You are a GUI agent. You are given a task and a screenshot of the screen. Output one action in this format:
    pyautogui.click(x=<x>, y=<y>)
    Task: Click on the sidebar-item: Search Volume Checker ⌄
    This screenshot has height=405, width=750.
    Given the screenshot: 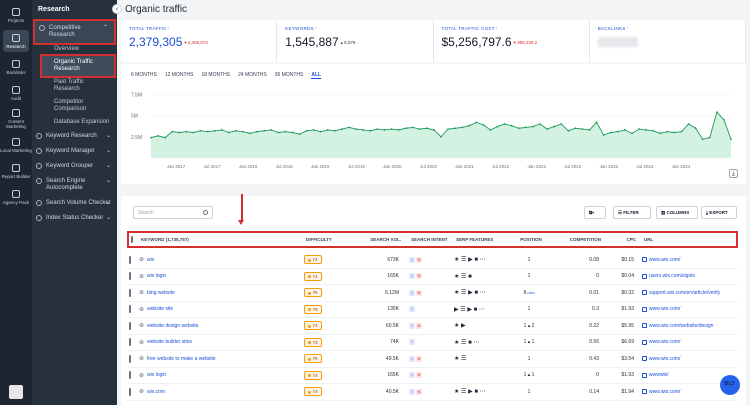 What is the action you would take?
    pyautogui.click(x=74, y=203)
    